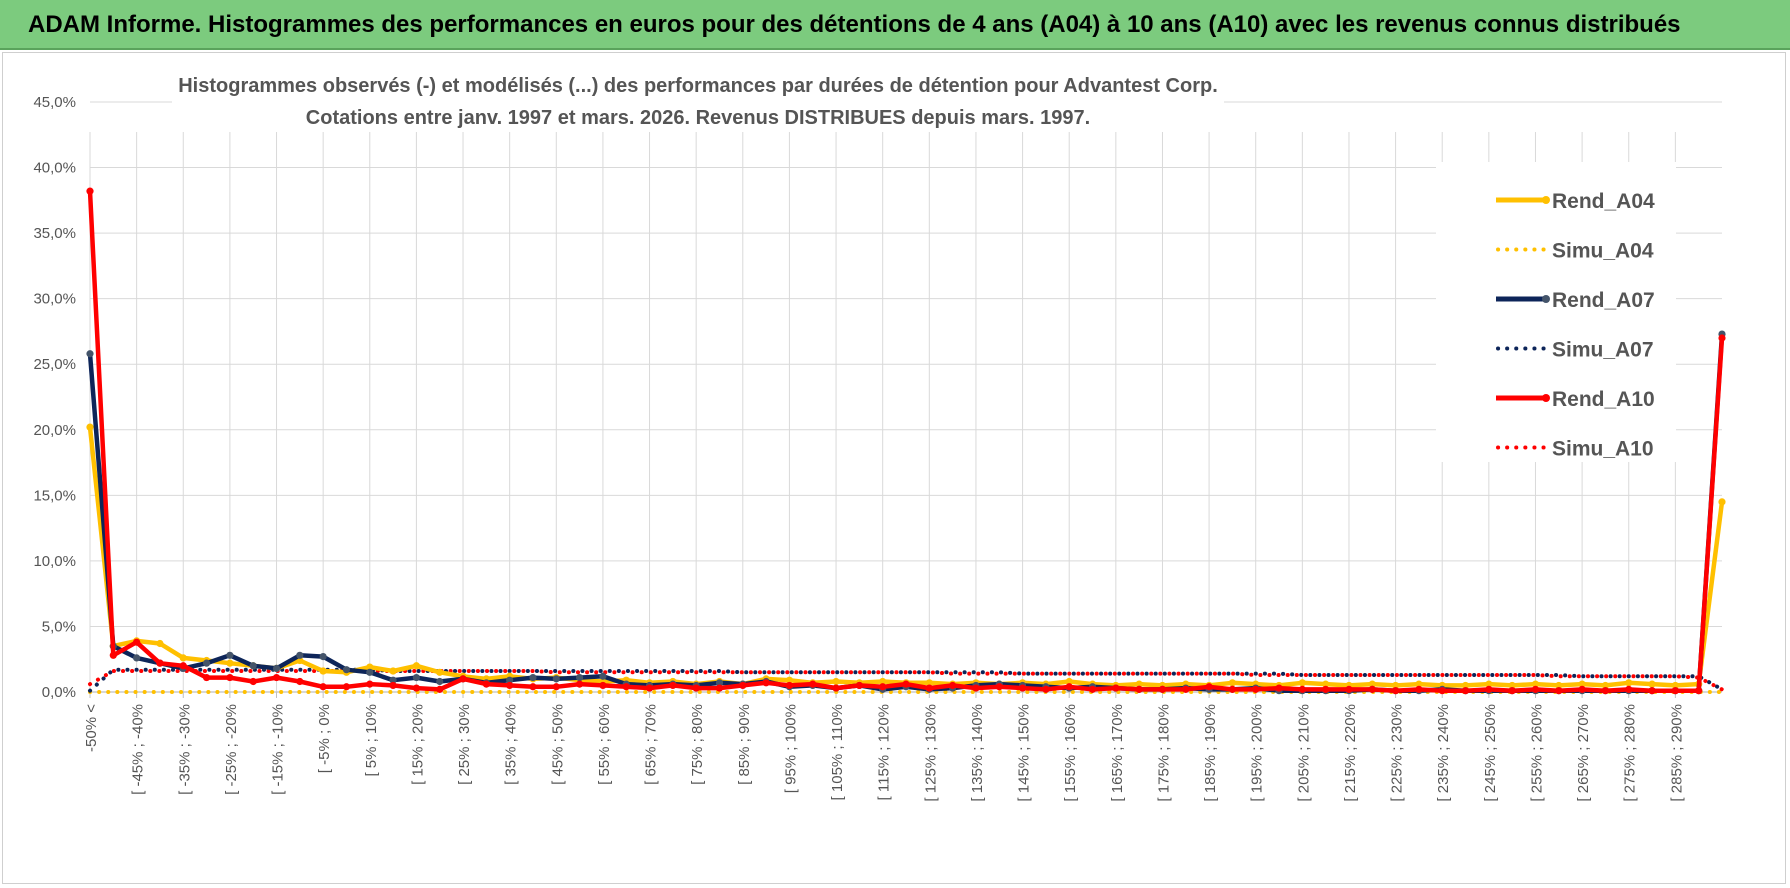 The height and width of the screenshot is (888, 1790). I want to click on x-tick-label: [ 235% ; 240%, so click(1443, 753).